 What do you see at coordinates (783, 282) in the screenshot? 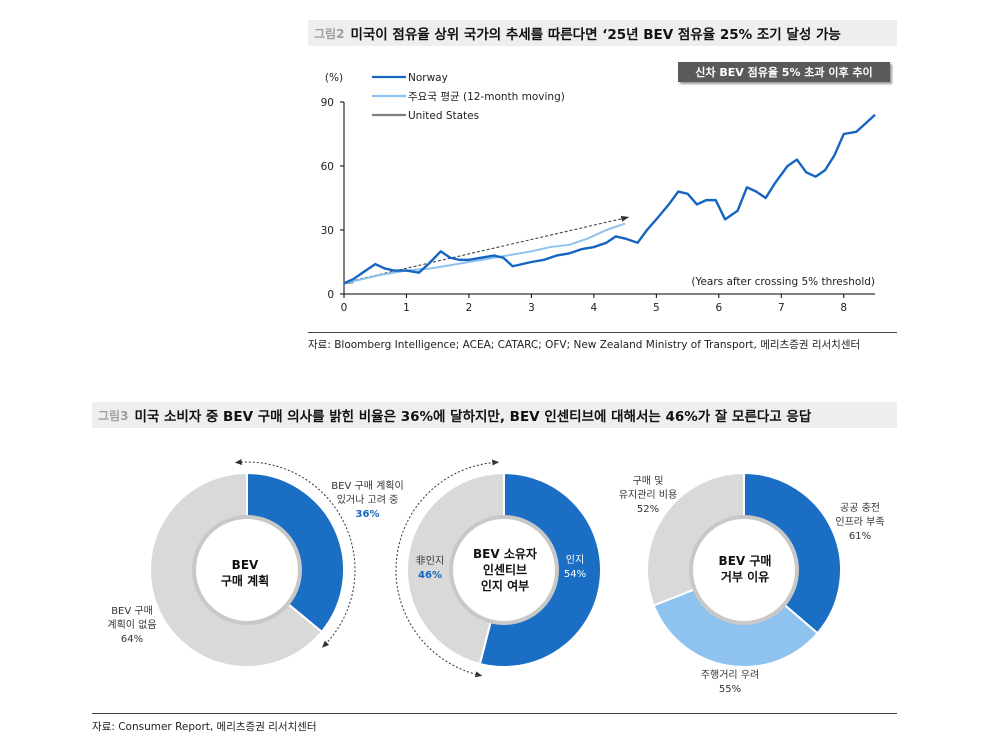
I see `x-axis-title: (Years after crossing 5% threshold)` at bounding box center [783, 282].